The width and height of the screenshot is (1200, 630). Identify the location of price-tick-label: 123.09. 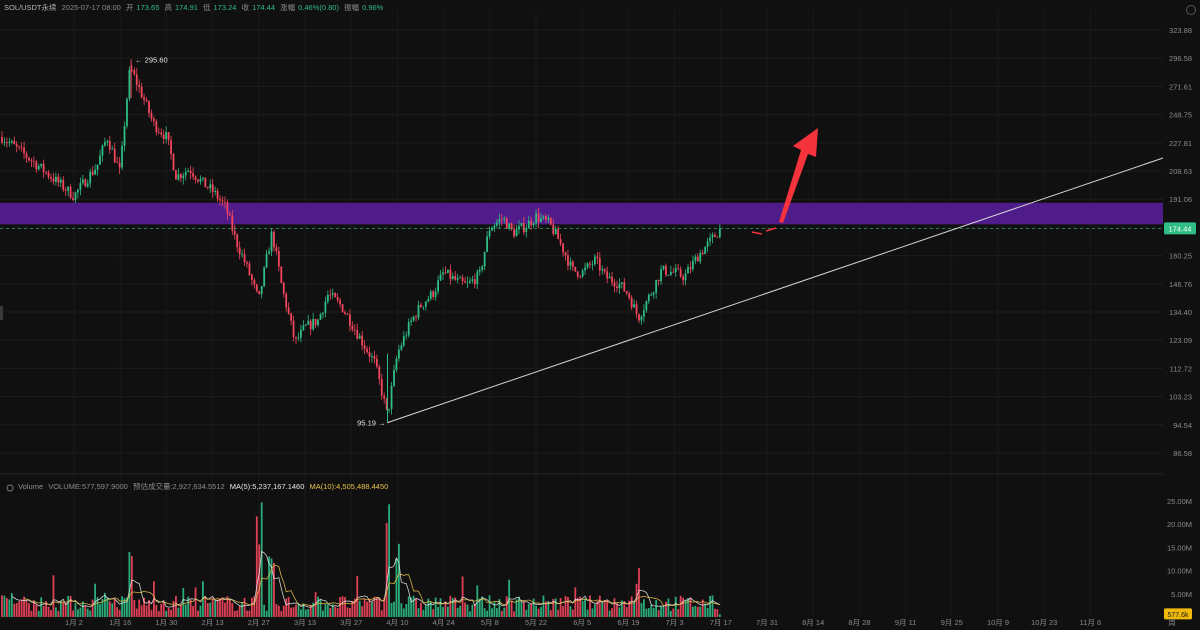
(1180, 340).